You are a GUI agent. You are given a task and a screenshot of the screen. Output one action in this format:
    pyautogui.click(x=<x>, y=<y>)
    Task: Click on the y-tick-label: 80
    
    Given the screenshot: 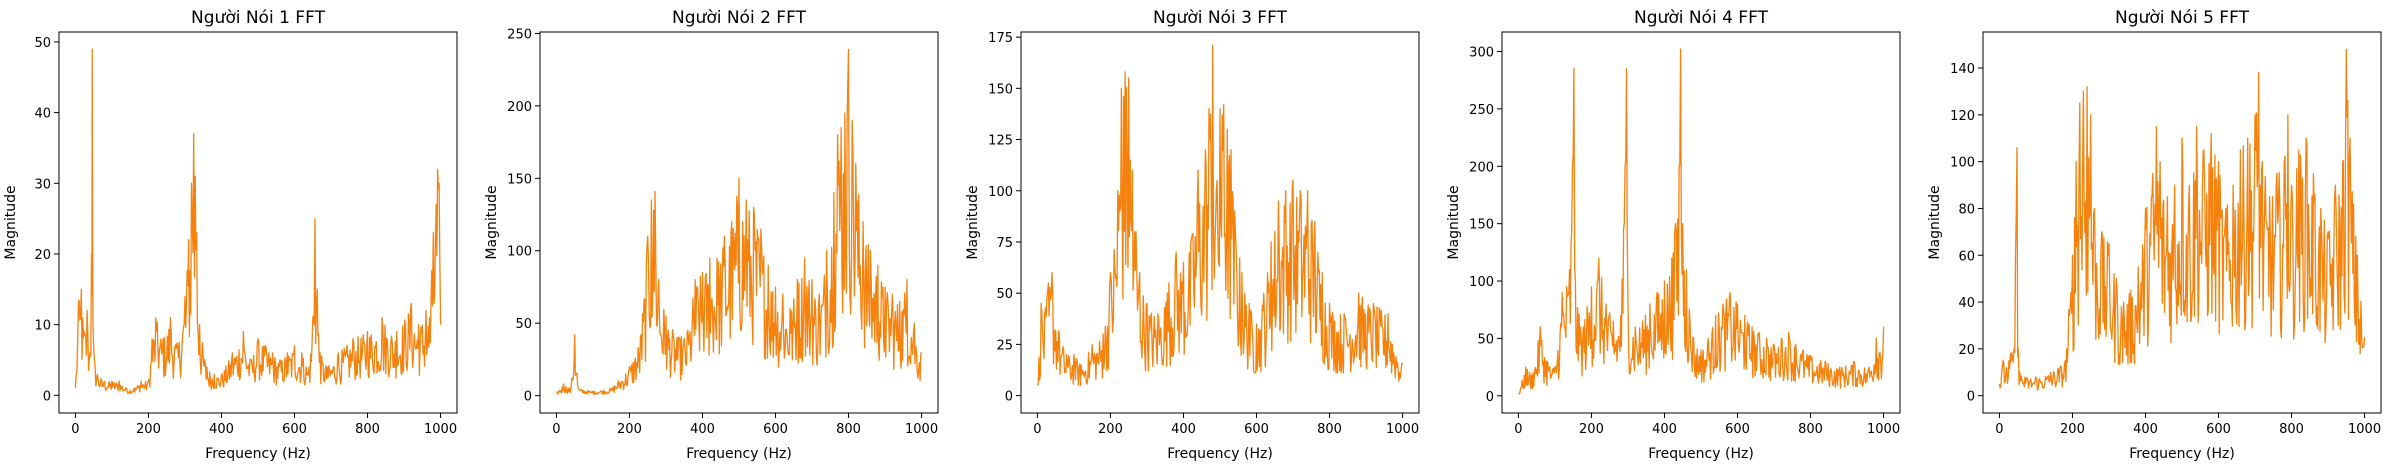 What is the action you would take?
    pyautogui.click(x=1966, y=209)
    